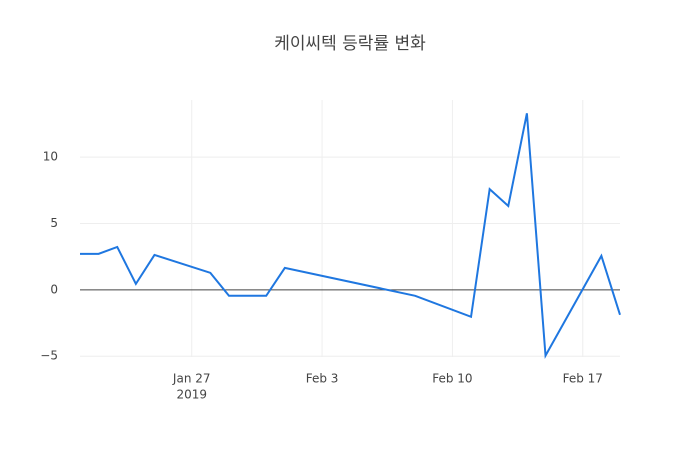  Describe the element at coordinates (583, 379) in the screenshot. I see `x-tick-label: Feb 17` at that location.